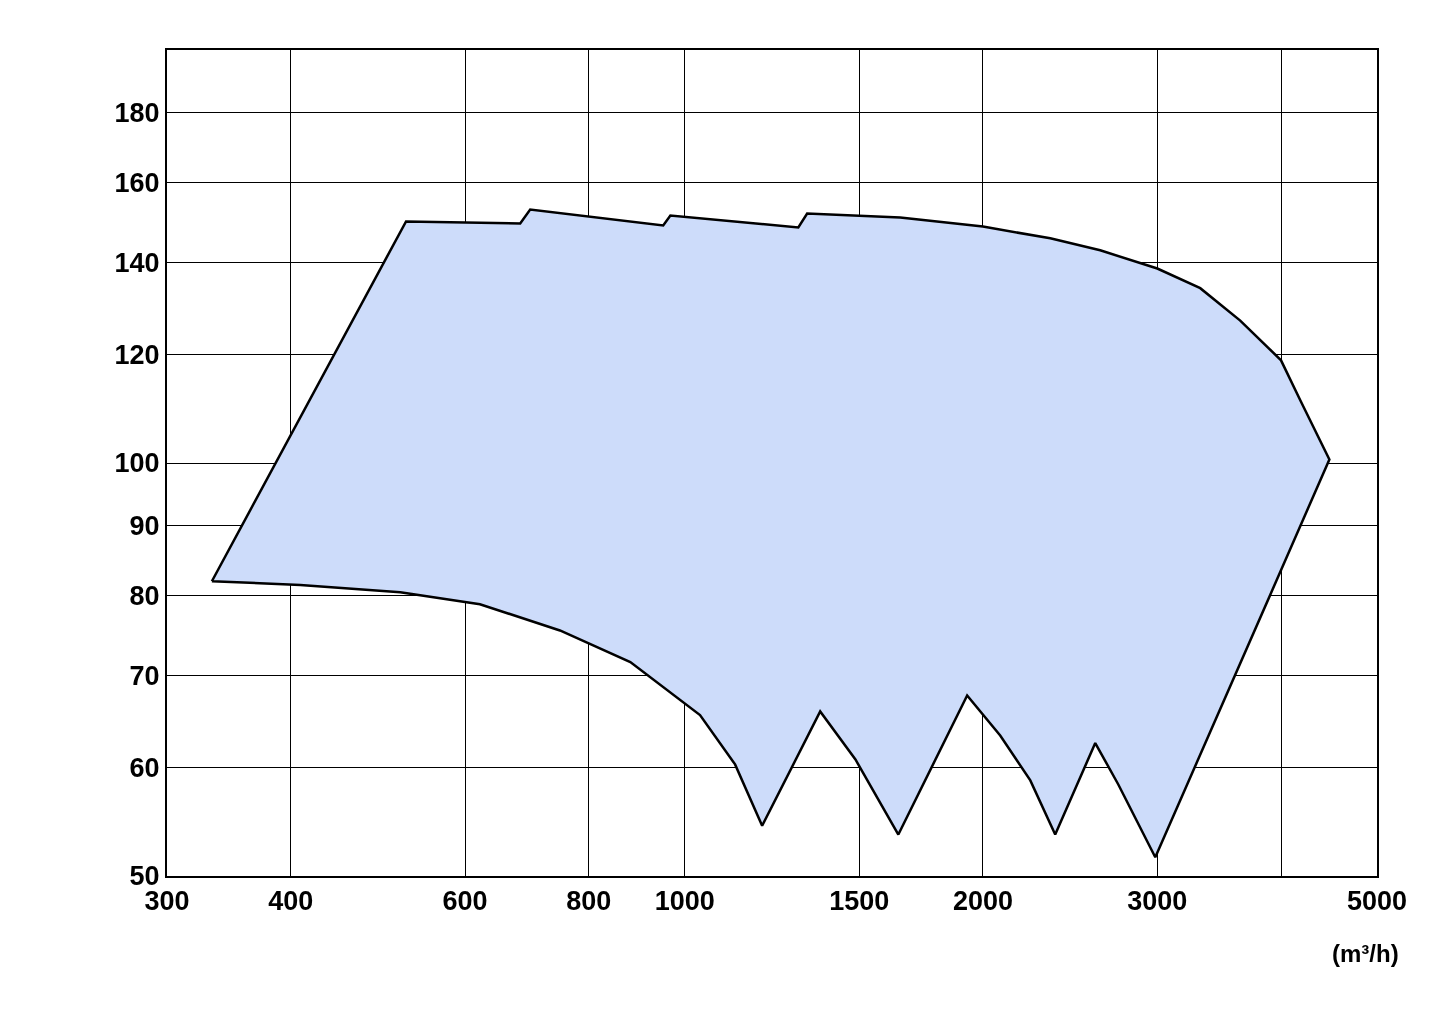  What do you see at coordinates (982, 901) in the screenshot?
I see `x-tick-label: 2000` at bounding box center [982, 901].